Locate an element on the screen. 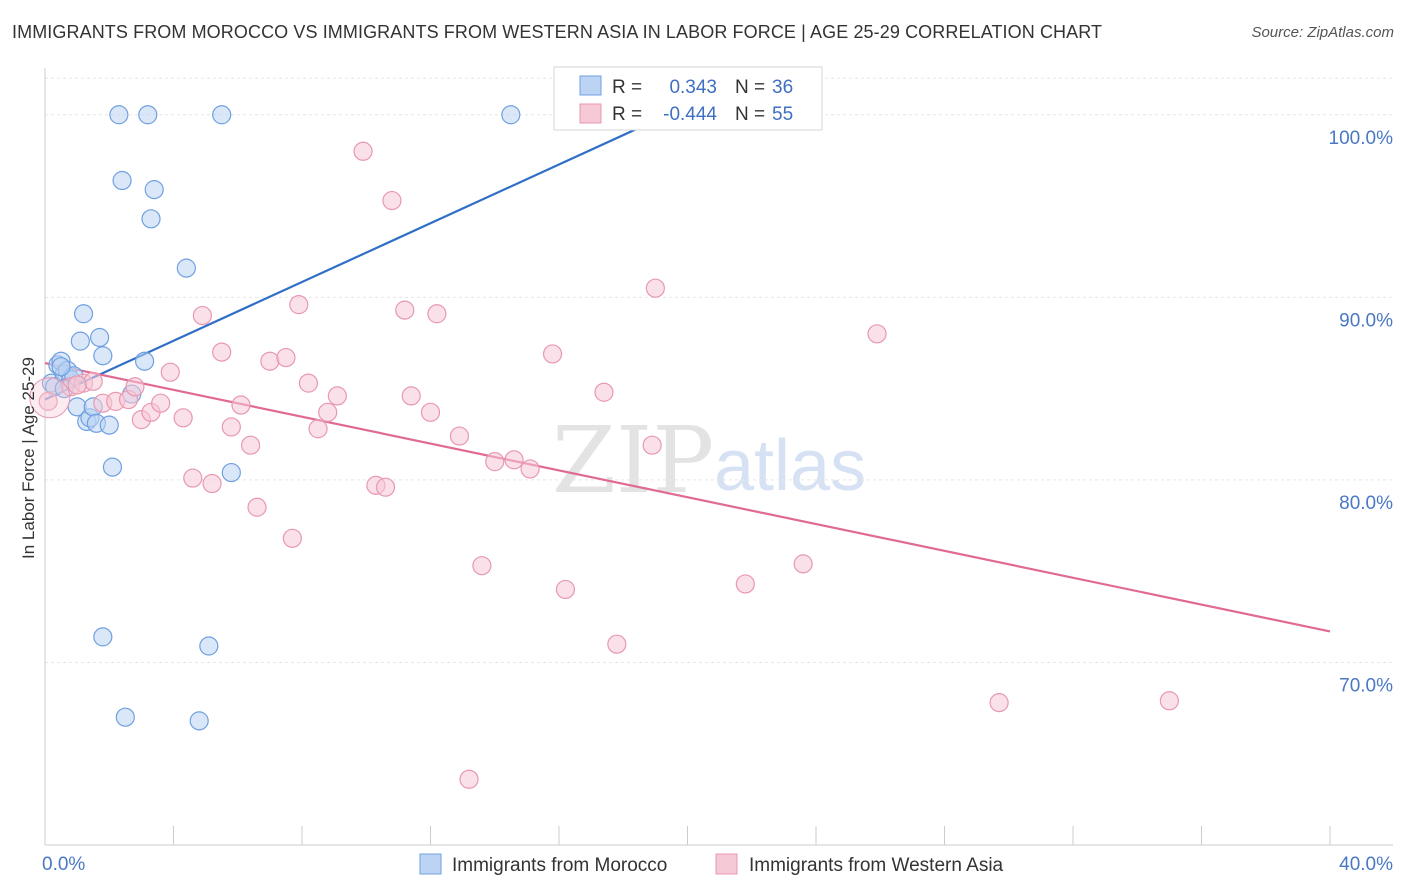 This screenshot has width=1406, height=892. stats-n-value-western-asia: 55 is located at coordinates (782, 114).